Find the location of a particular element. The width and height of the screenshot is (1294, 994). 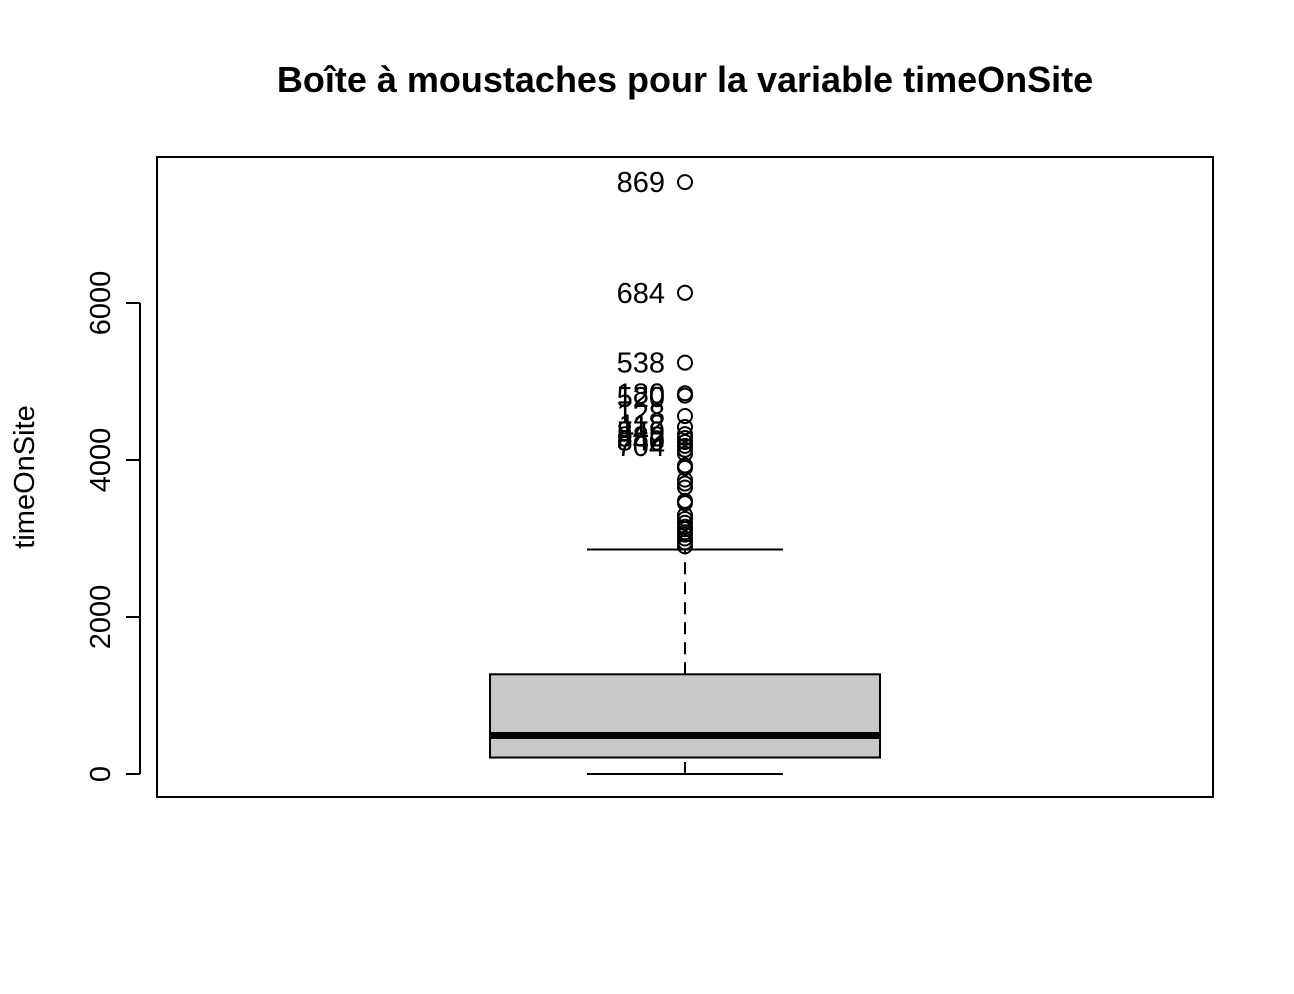

outlier-label: 849 is located at coordinates (641, 433).